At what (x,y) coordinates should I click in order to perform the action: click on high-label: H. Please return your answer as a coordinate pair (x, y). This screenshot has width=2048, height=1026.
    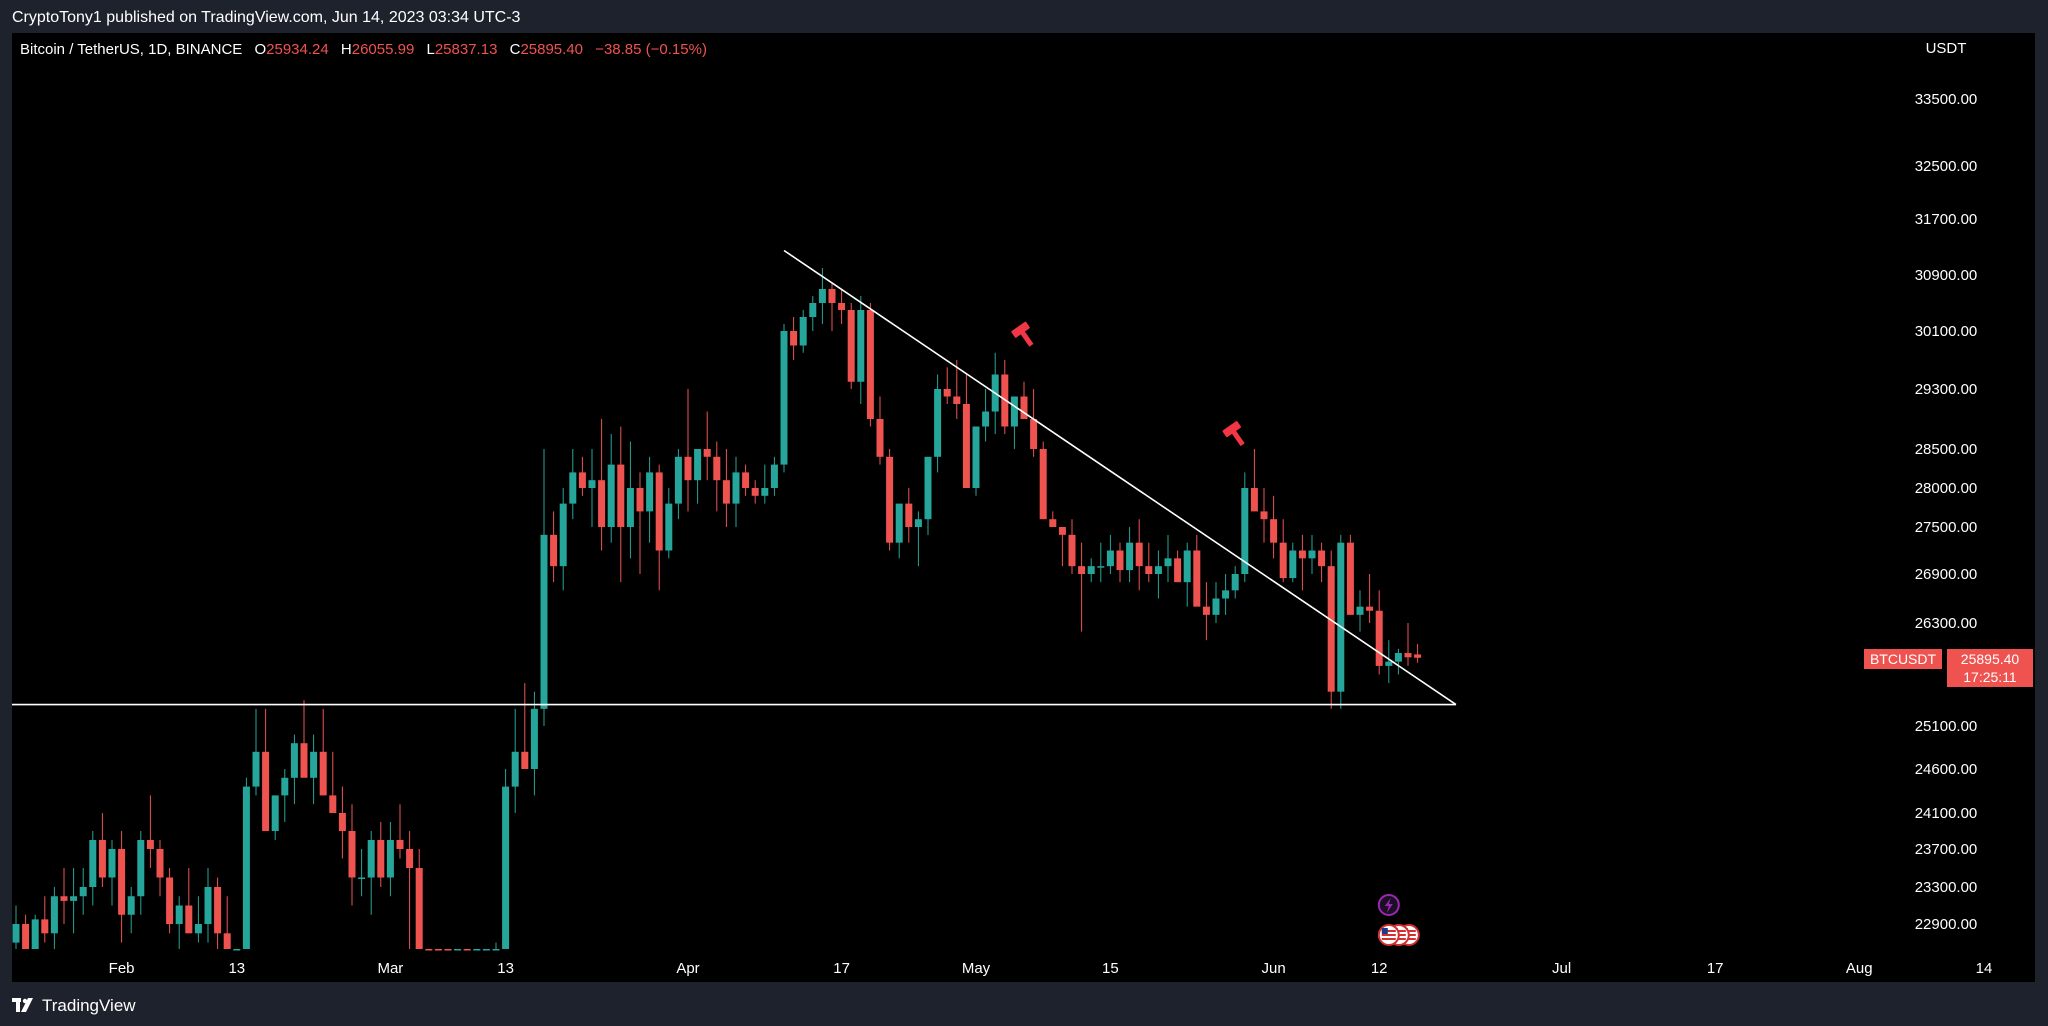
    Looking at the image, I should click on (346, 49).